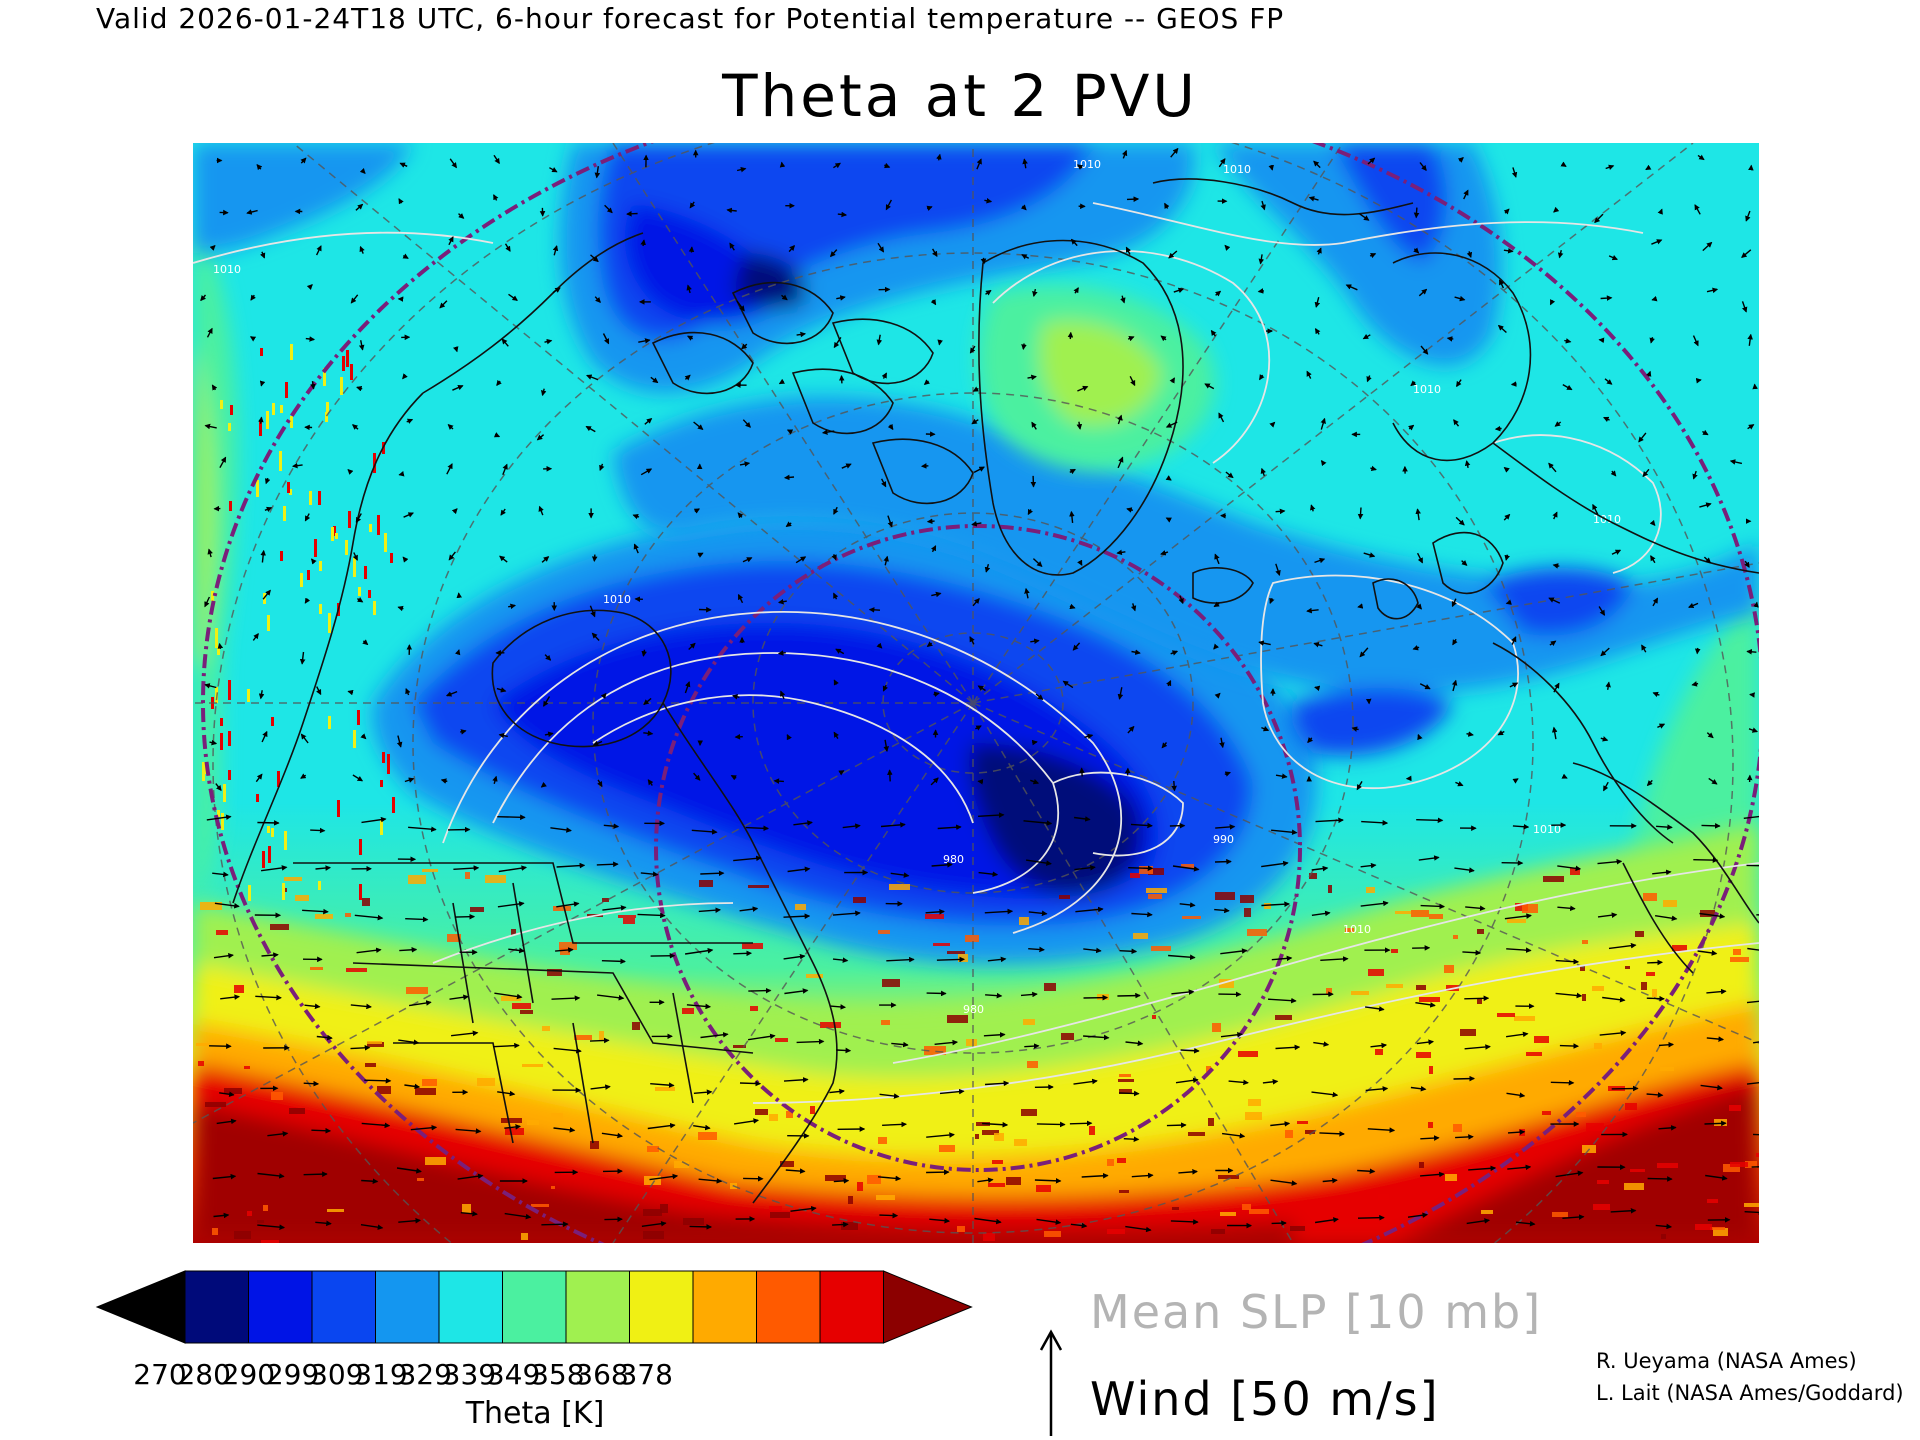 The image size is (1920, 1440). I want to click on theta-cold-north, so click(847, 268).